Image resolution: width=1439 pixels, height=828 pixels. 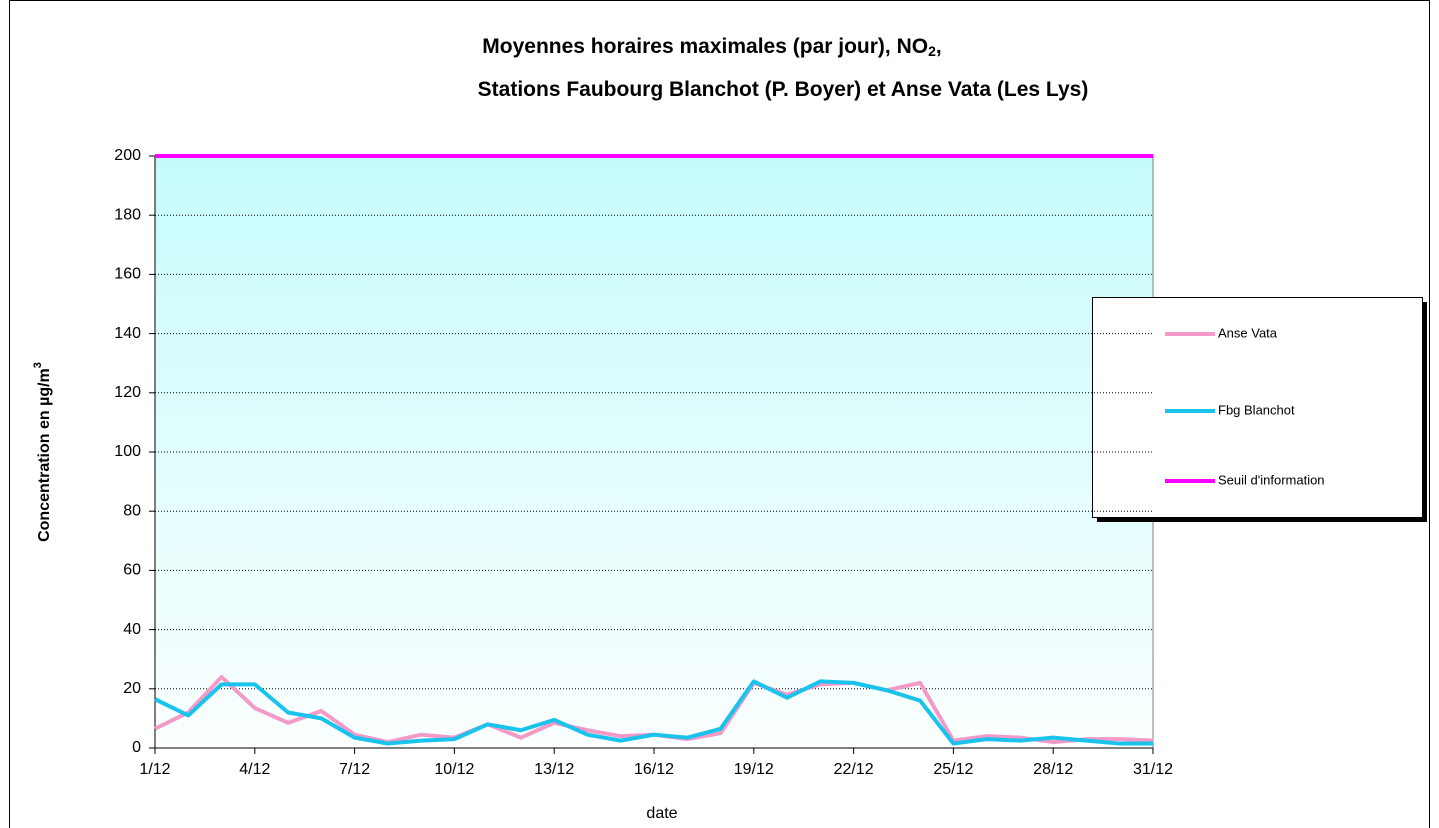 What do you see at coordinates (132, 570) in the screenshot?
I see `y-tick-label: 60` at bounding box center [132, 570].